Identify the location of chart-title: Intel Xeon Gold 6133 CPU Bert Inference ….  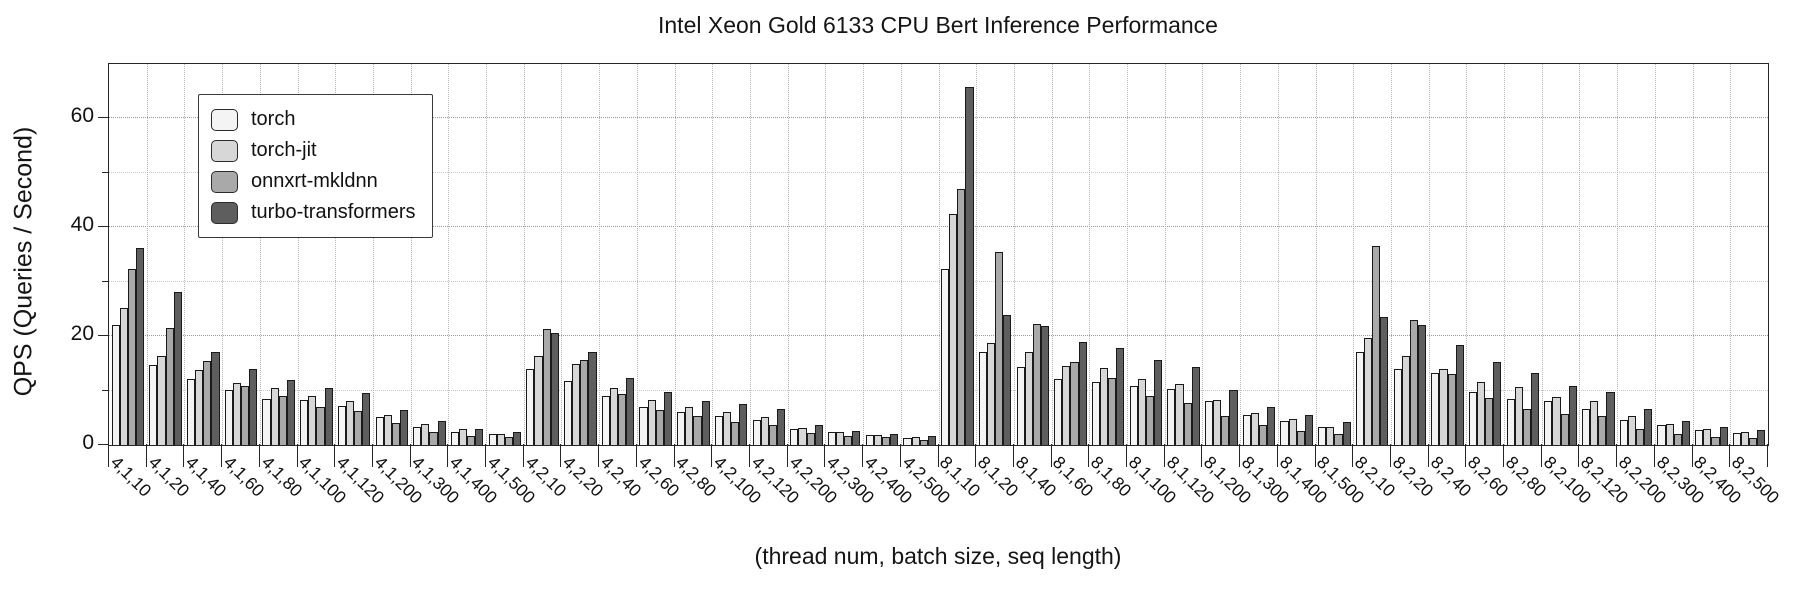
(938, 25).